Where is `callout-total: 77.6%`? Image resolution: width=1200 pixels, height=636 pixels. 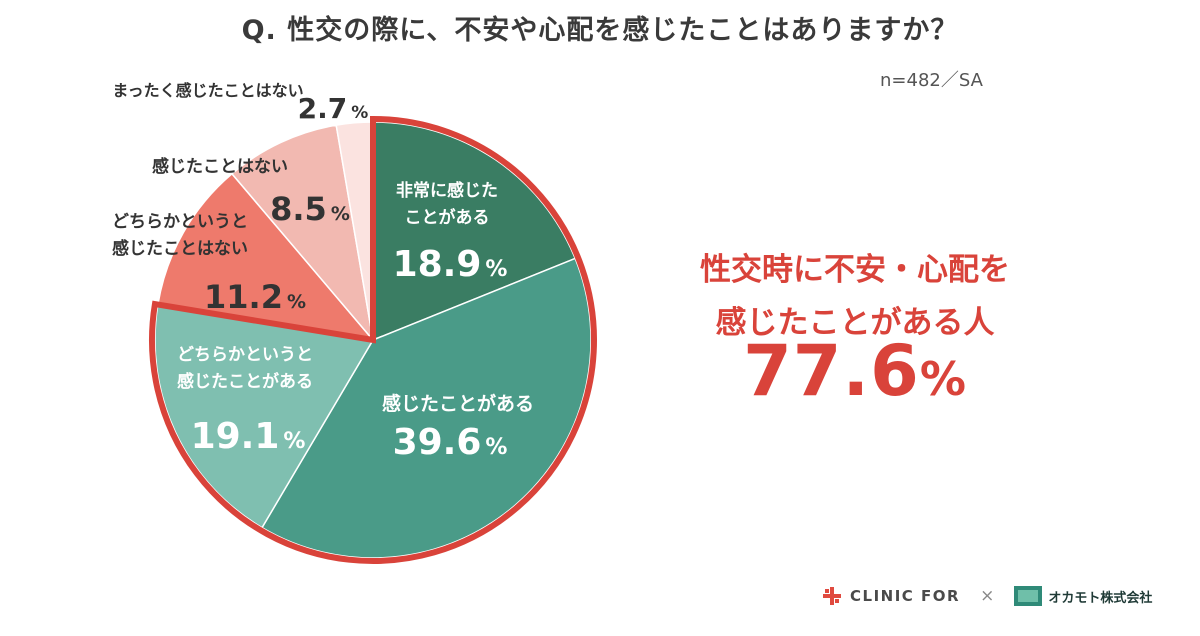 callout-total: 77.6% is located at coordinates (855, 371).